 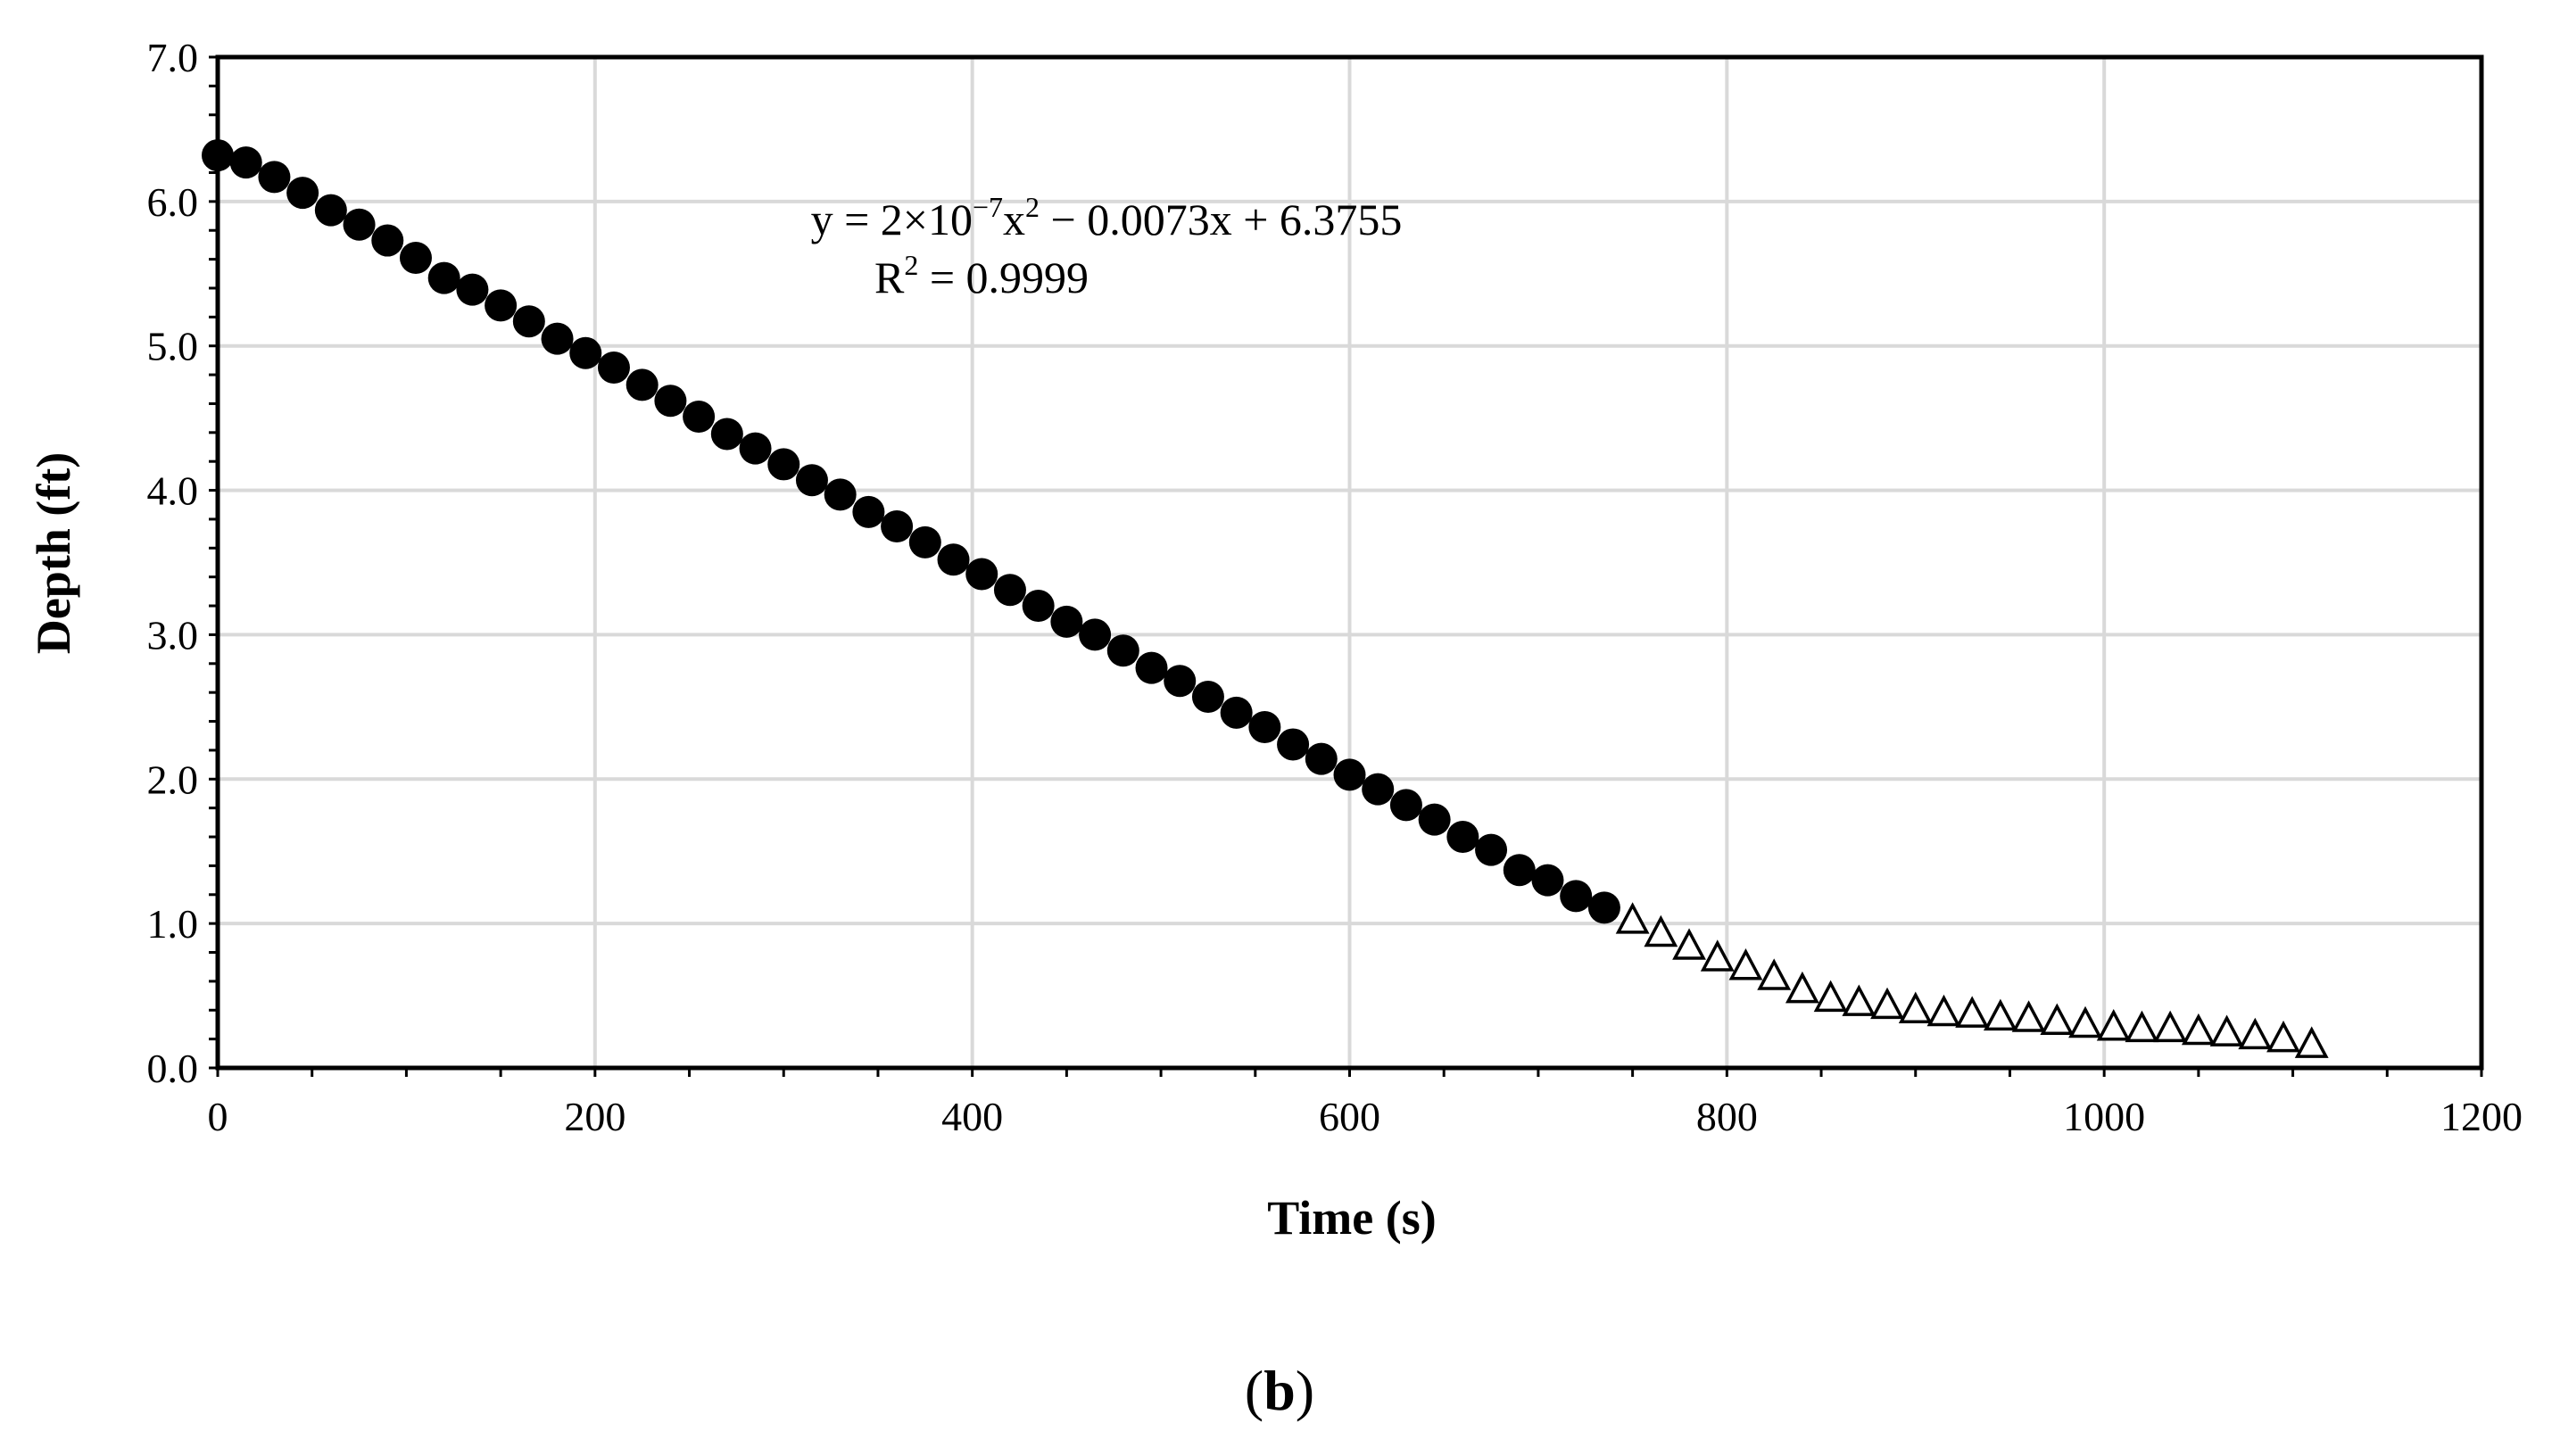 What do you see at coordinates (1305, 1390) in the screenshot?
I see `panel-close-paren: )` at bounding box center [1305, 1390].